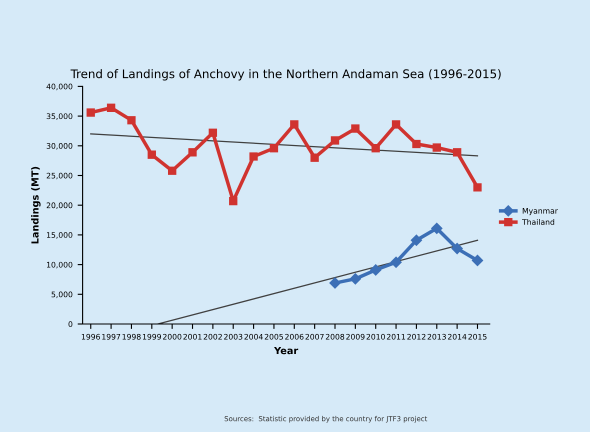  Describe the element at coordinates (286, 350) in the screenshot. I see `x-axis-title: Year` at that location.